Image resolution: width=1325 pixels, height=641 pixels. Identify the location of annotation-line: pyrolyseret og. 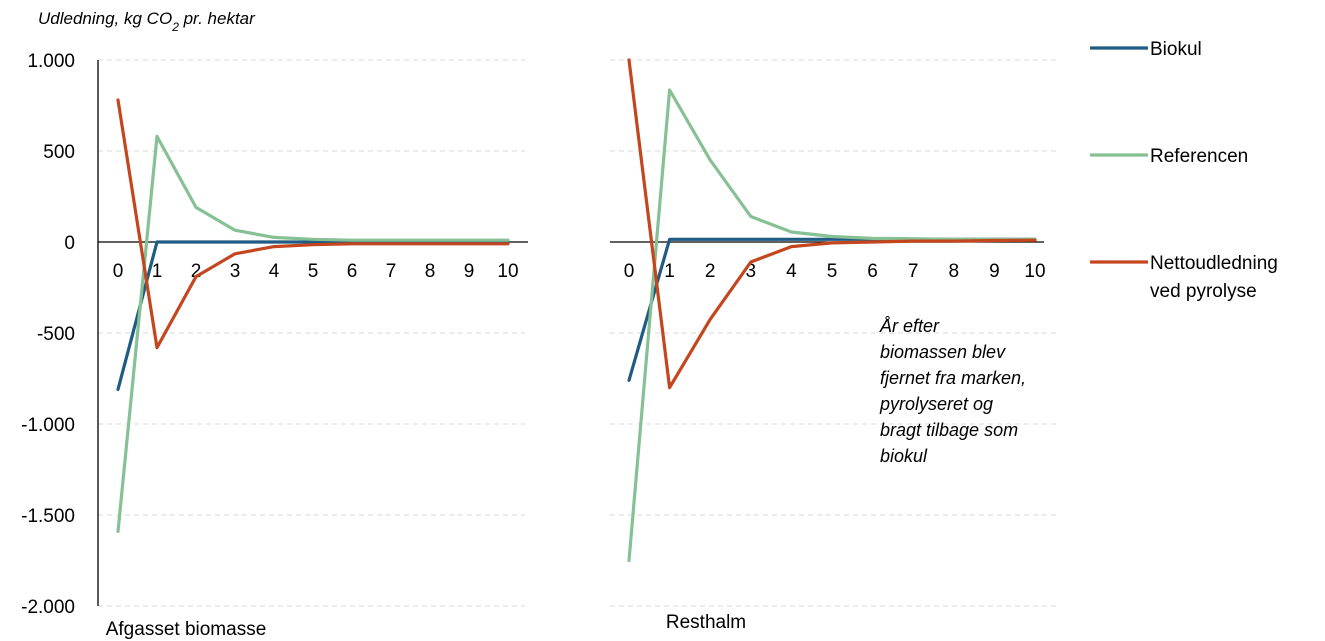
(936, 404).